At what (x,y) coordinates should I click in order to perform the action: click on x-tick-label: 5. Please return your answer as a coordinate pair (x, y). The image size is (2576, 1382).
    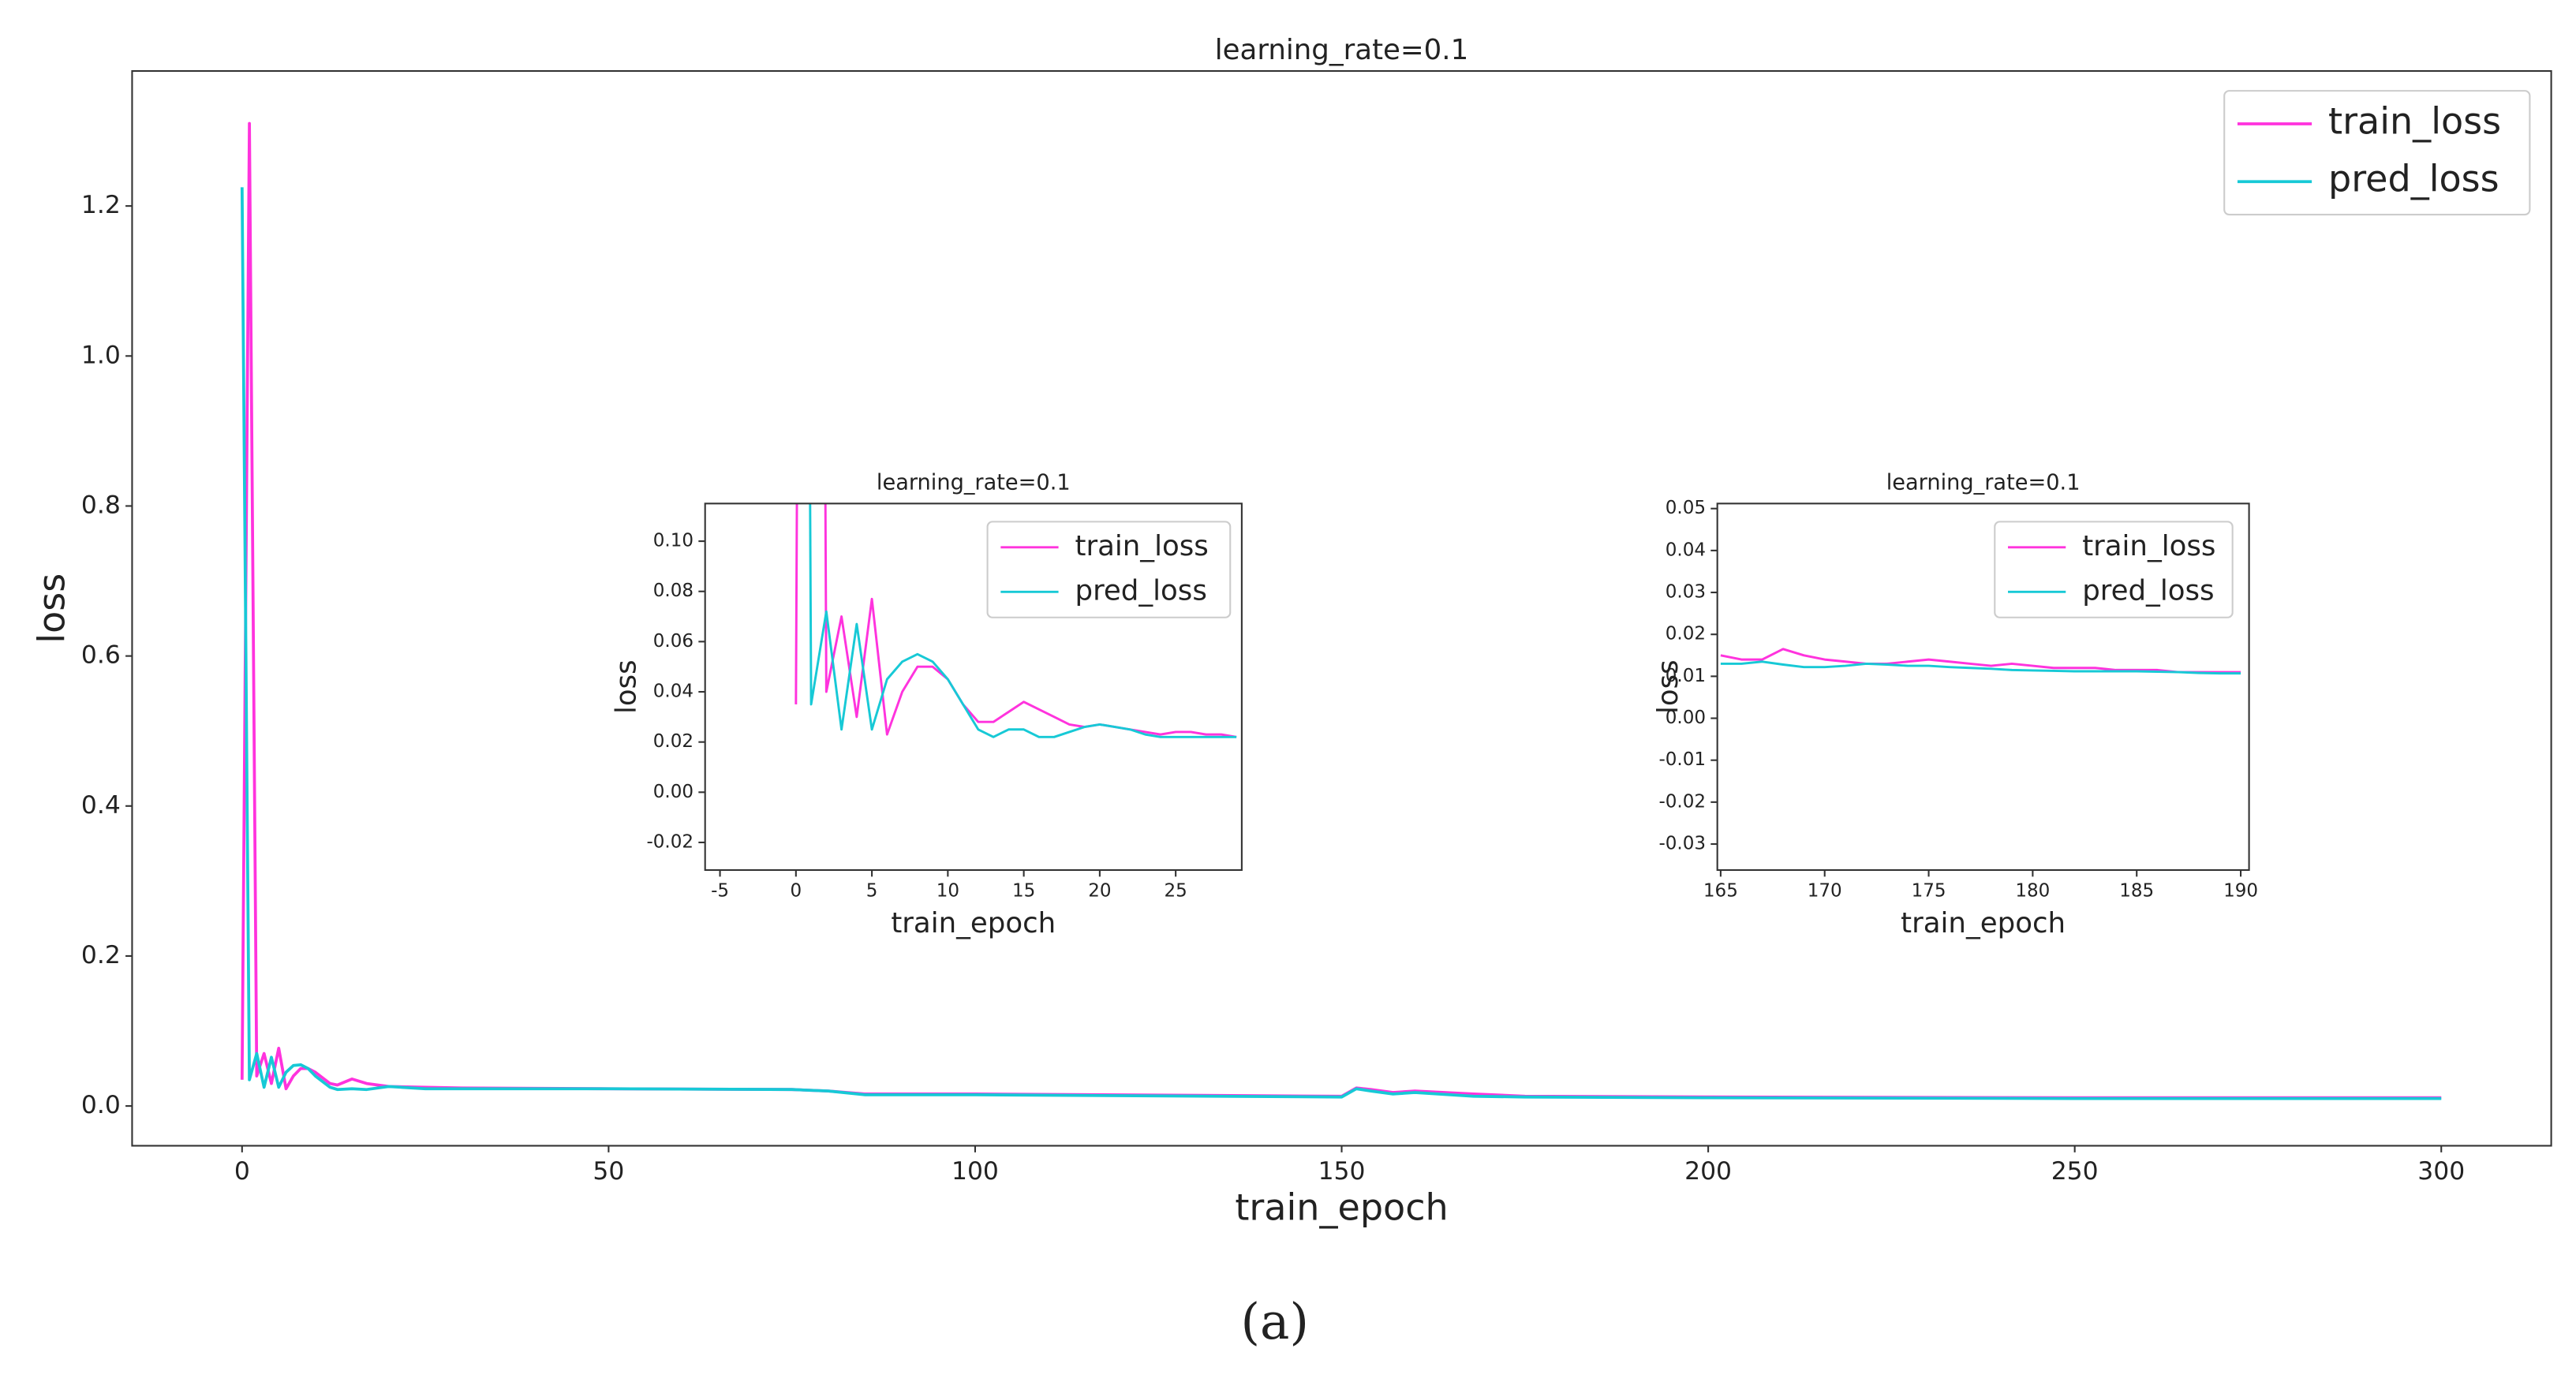
    Looking at the image, I should click on (872, 891).